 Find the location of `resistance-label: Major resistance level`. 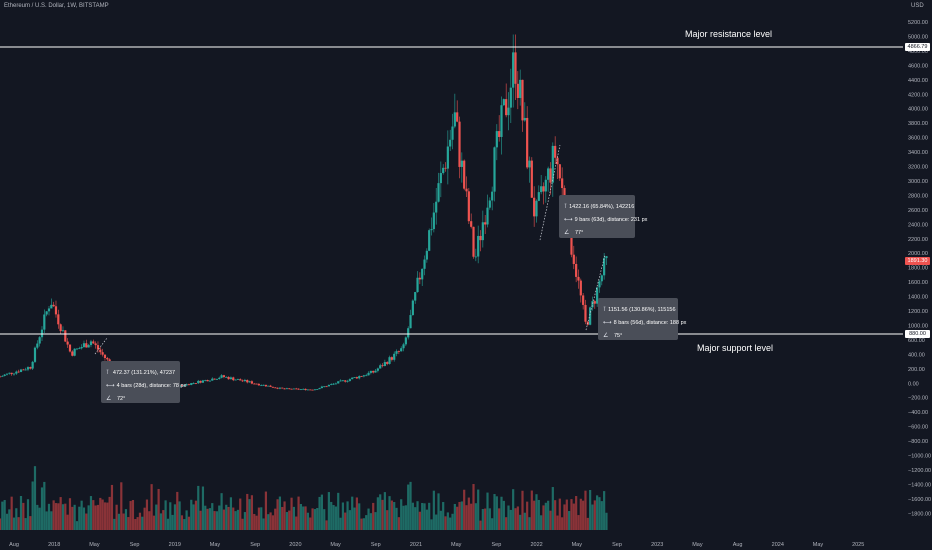

resistance-label: Major resistance level is located at coordinates (729, 34).